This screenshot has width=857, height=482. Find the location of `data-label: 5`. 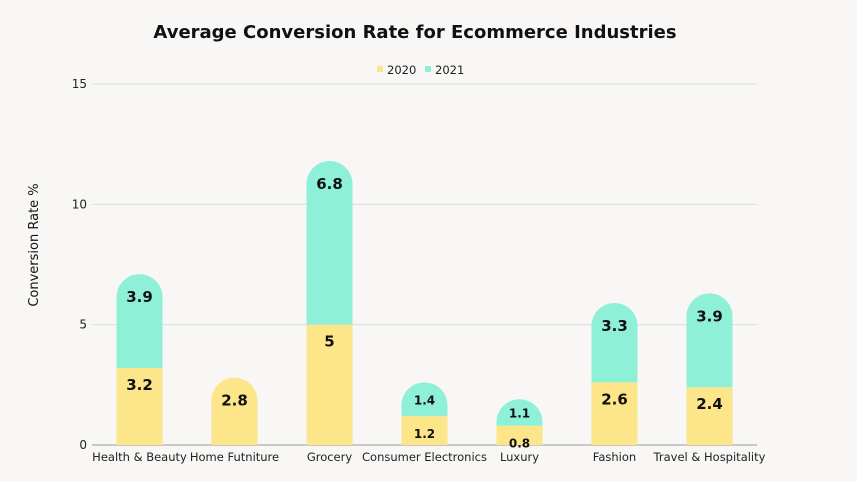

data-label: 5 is located at coordinates (329, 342).